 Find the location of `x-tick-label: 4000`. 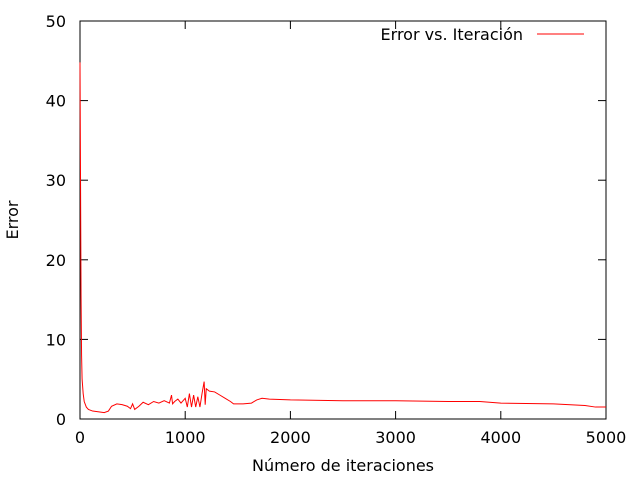

x-tick-label: 4000 is located at coordinates (500, 437).